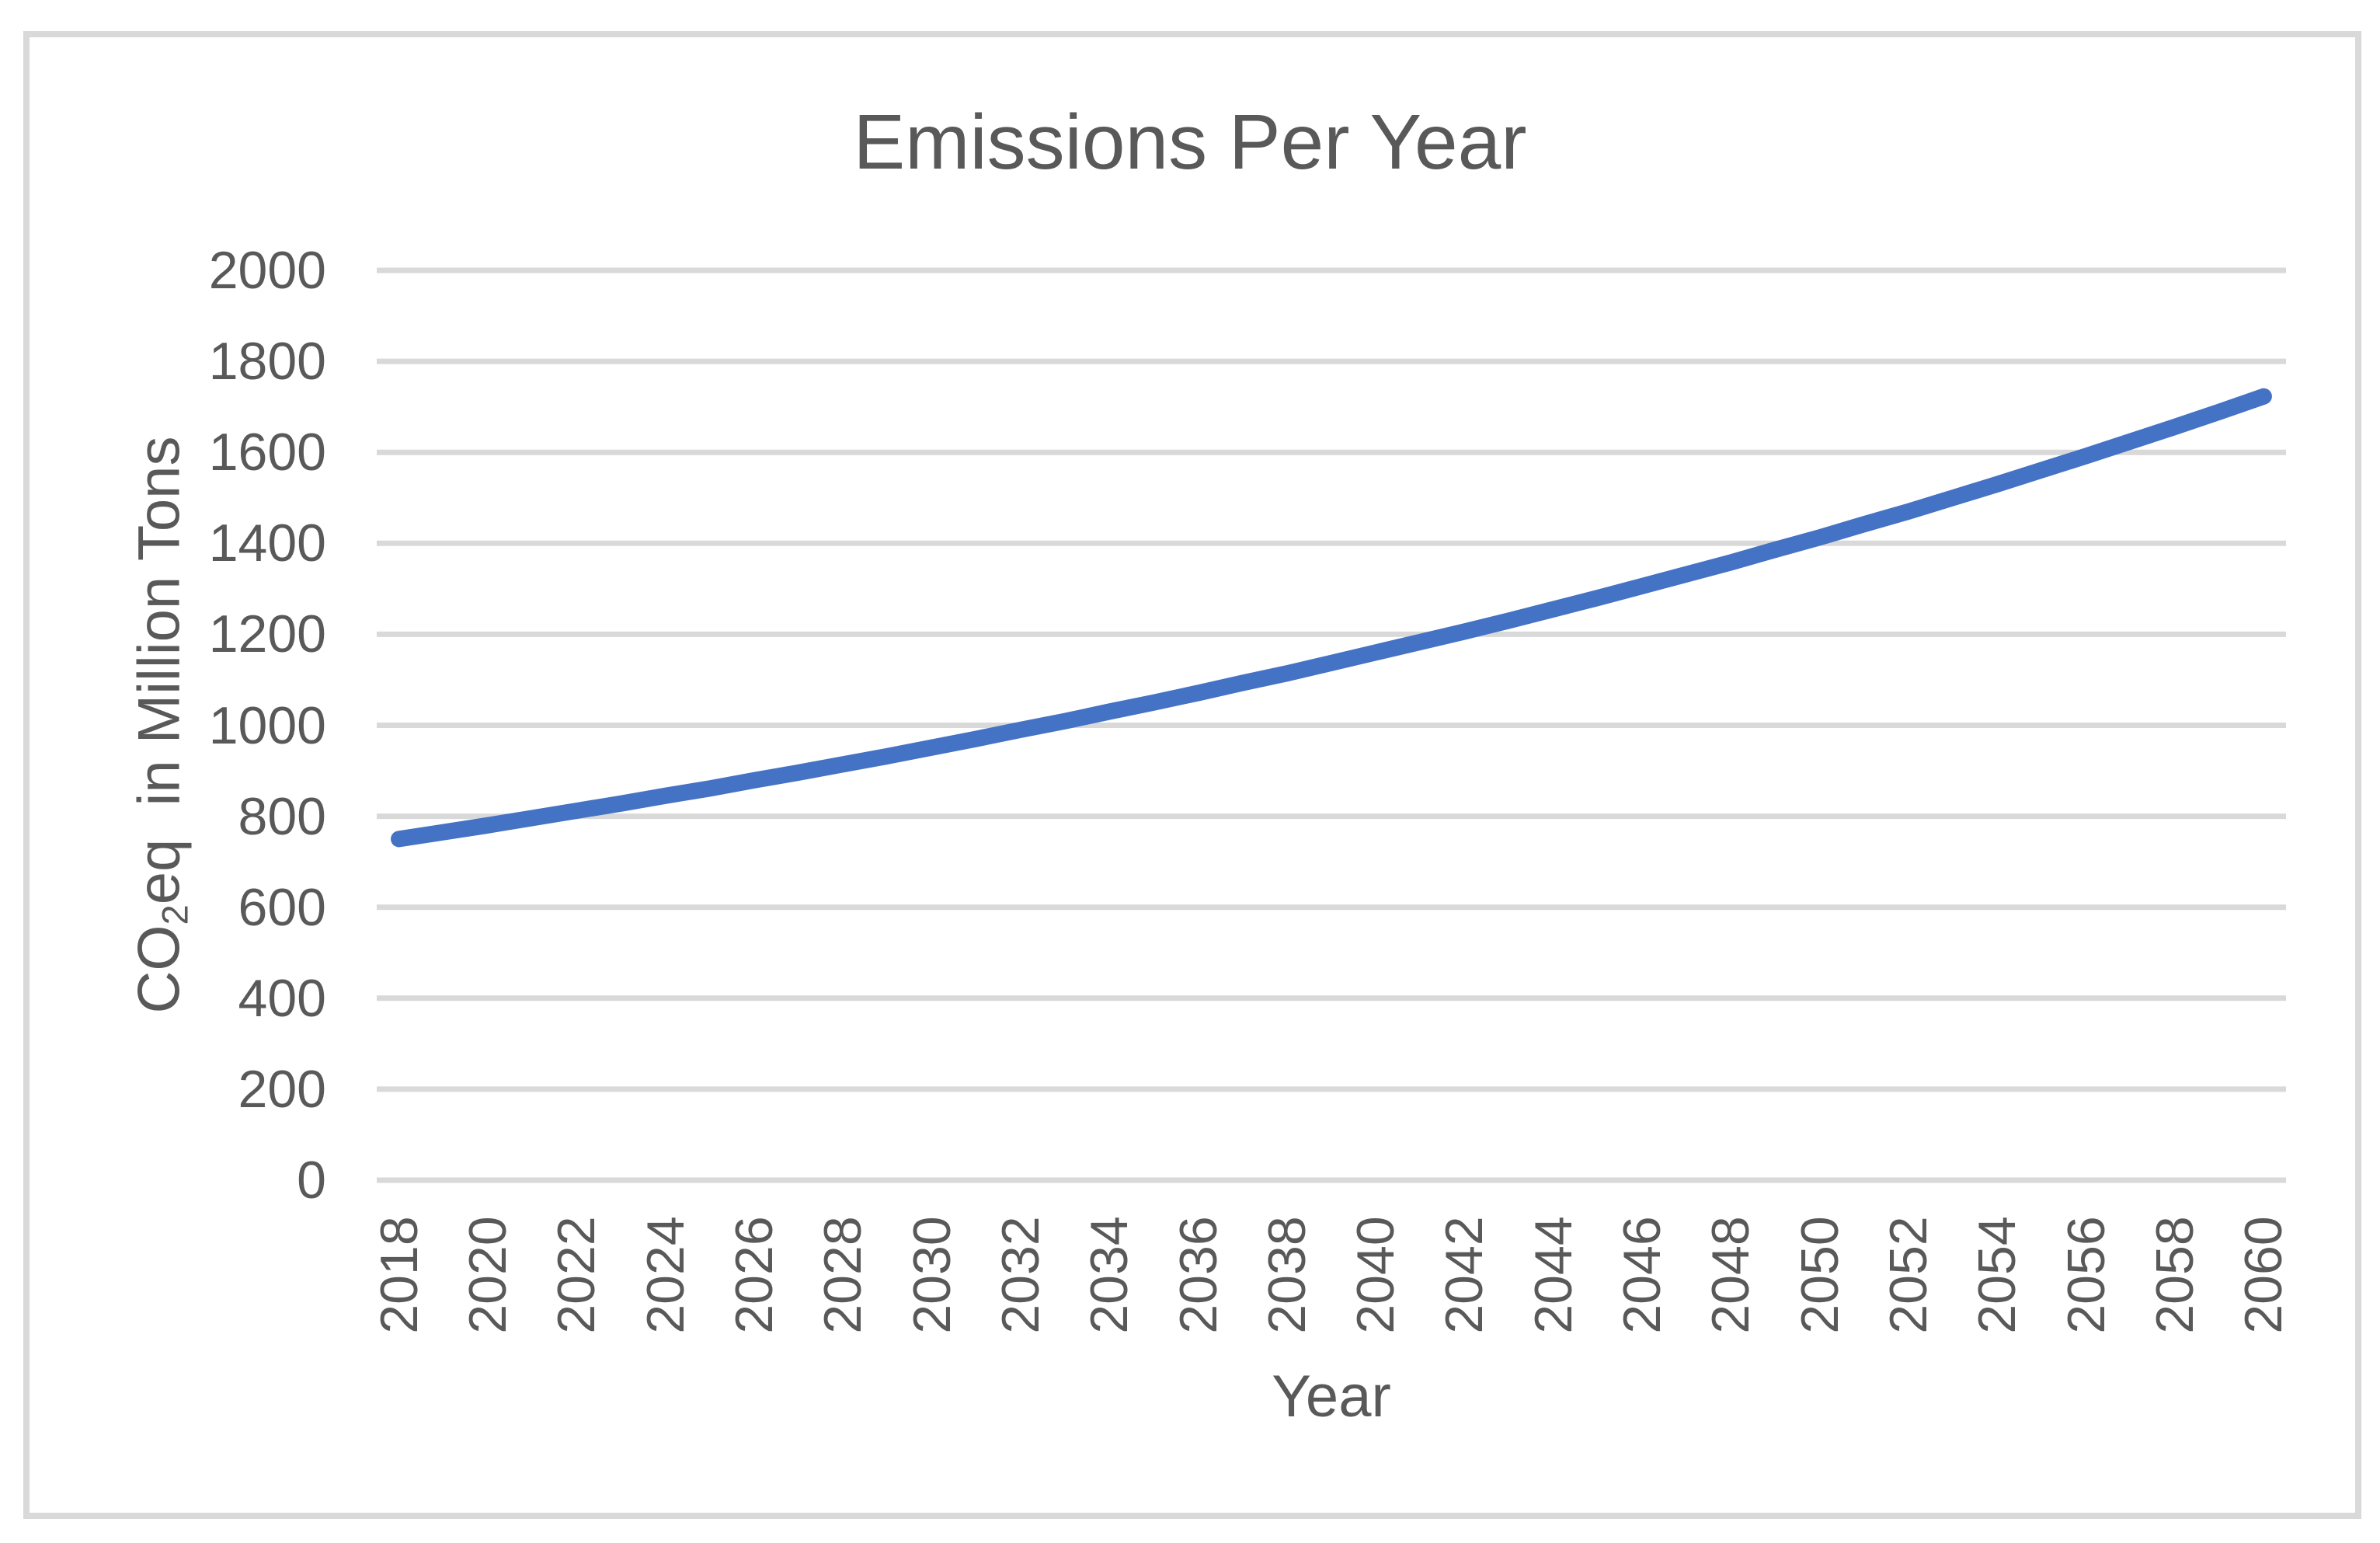 The width and height of the screenshot is (2380, 1543). I want to click on y-axis-title-rest: eq in Million Tons, so click(160, 670).